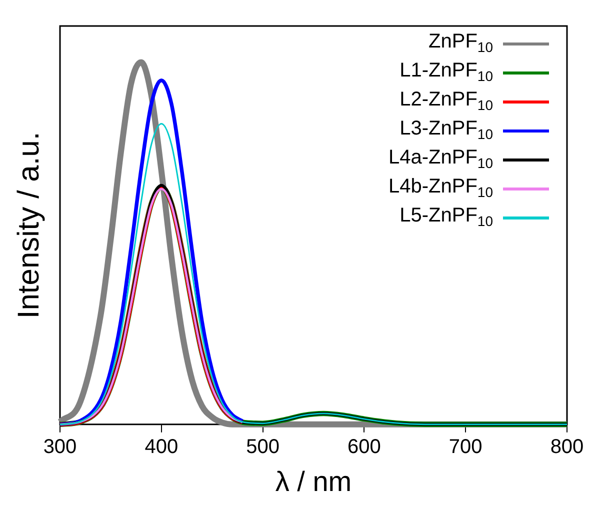 The height and width of the screenshot is (512, 597). Describe the element at coordinates (313, 481) in the screenshot. I see `x-axis-title: λ / nm` at that location.